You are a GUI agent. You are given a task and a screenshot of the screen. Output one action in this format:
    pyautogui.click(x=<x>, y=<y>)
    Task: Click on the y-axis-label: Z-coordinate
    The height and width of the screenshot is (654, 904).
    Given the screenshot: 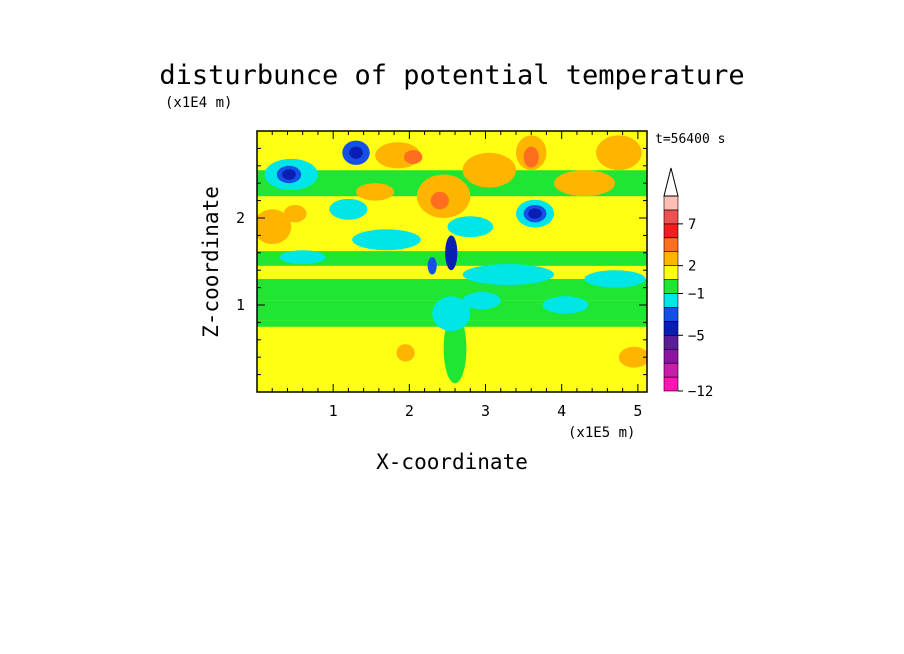 What is the action you would take?
    pyautogui.click(x=211, y=262)
    